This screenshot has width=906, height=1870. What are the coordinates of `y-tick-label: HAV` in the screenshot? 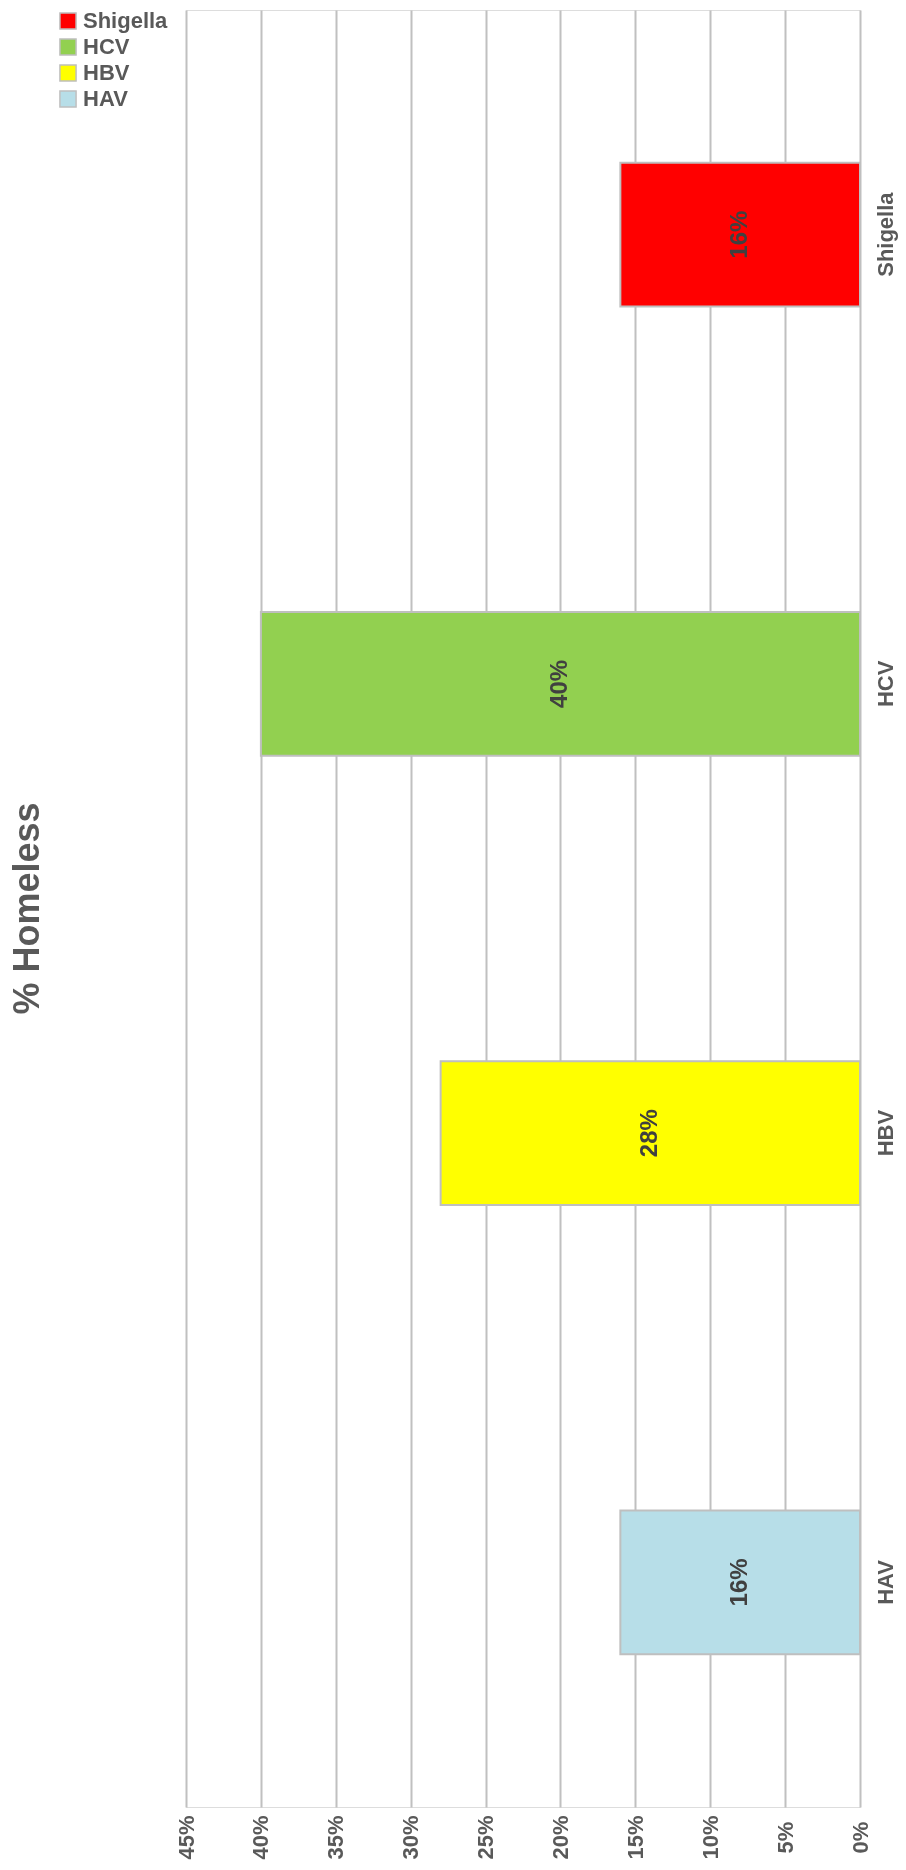 It's located at (885, 1582).